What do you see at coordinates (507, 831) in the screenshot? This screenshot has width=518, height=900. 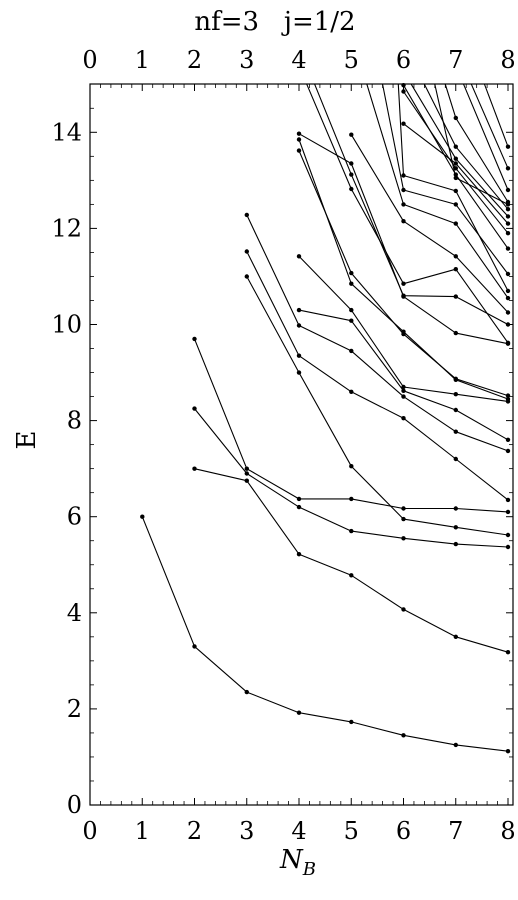 I see `x-tick-label: 8` at bounding box center [507, 831].